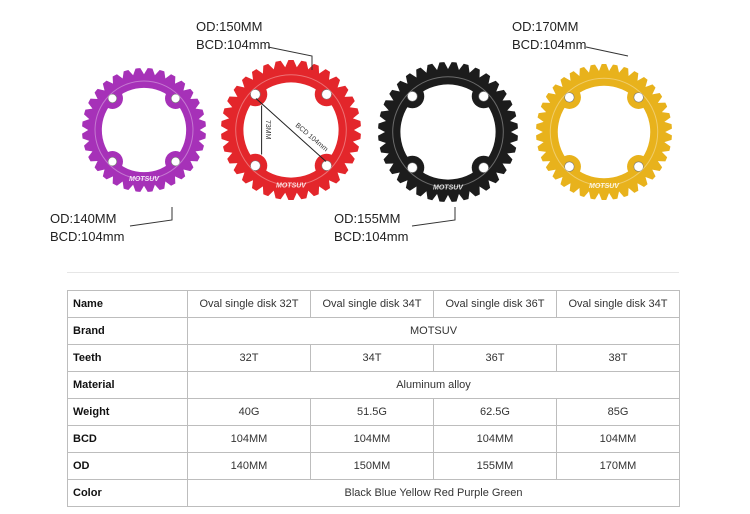  What do you see at coordinates (249, 358) in the screenshot?
I see `table-cell: 32T` at bounding box center [249, 358].